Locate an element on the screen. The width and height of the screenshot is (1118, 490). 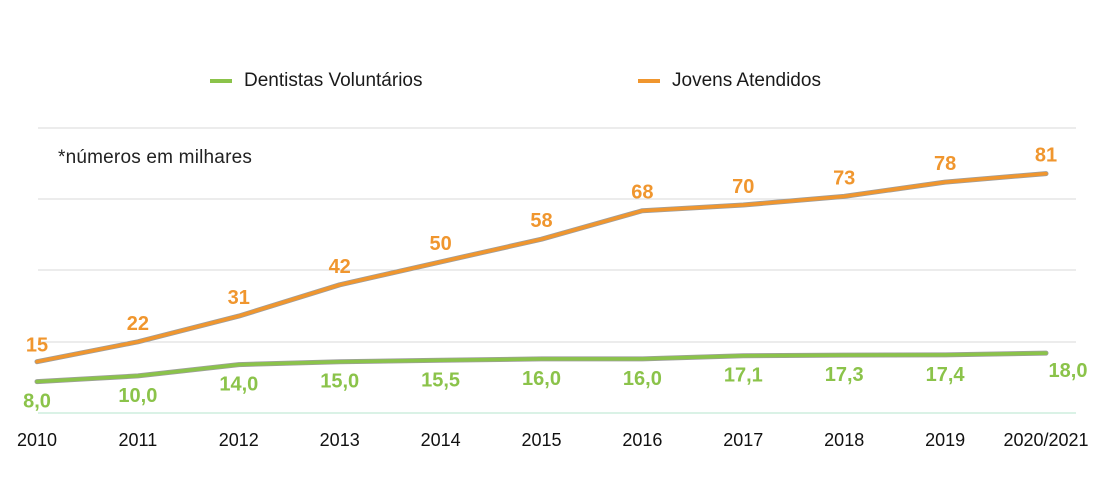
data-label: 17,1 is located at coordinates (743, 376).